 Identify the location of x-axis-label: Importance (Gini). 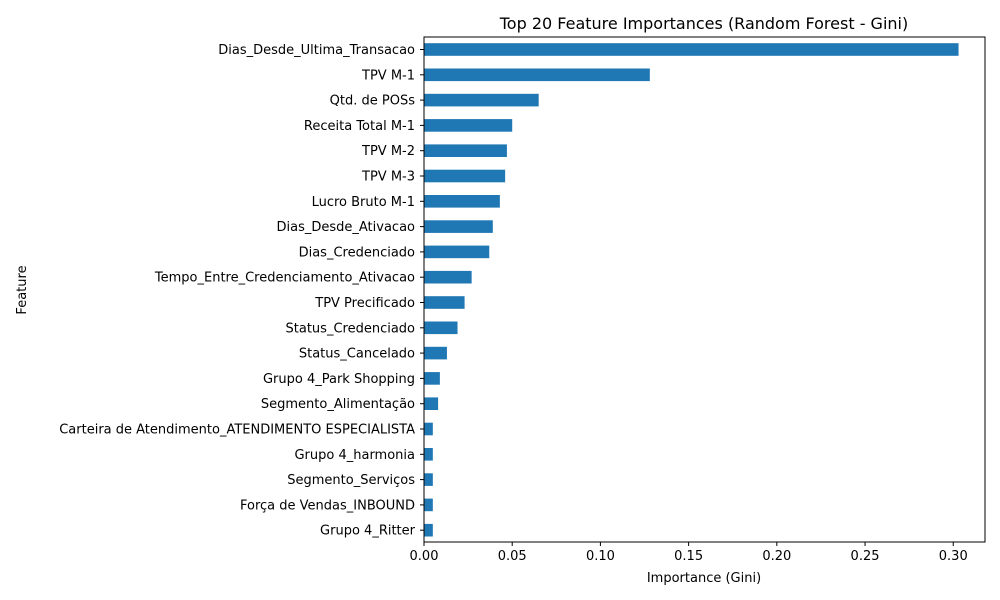
(704, 578).